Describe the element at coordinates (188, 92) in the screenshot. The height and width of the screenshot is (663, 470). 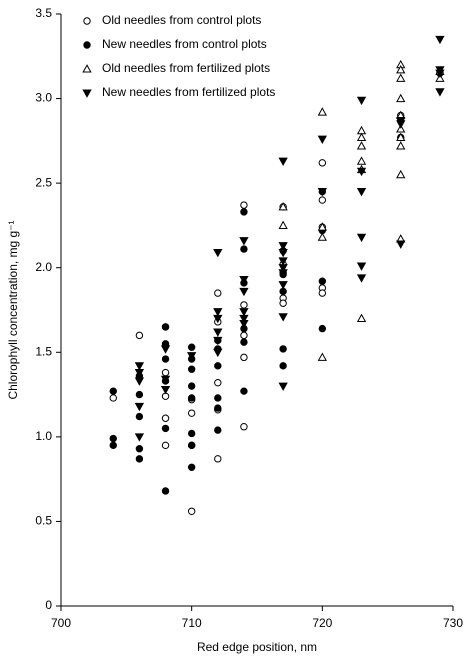
I see `legend-label: New needles from fertilized plots` at that location.